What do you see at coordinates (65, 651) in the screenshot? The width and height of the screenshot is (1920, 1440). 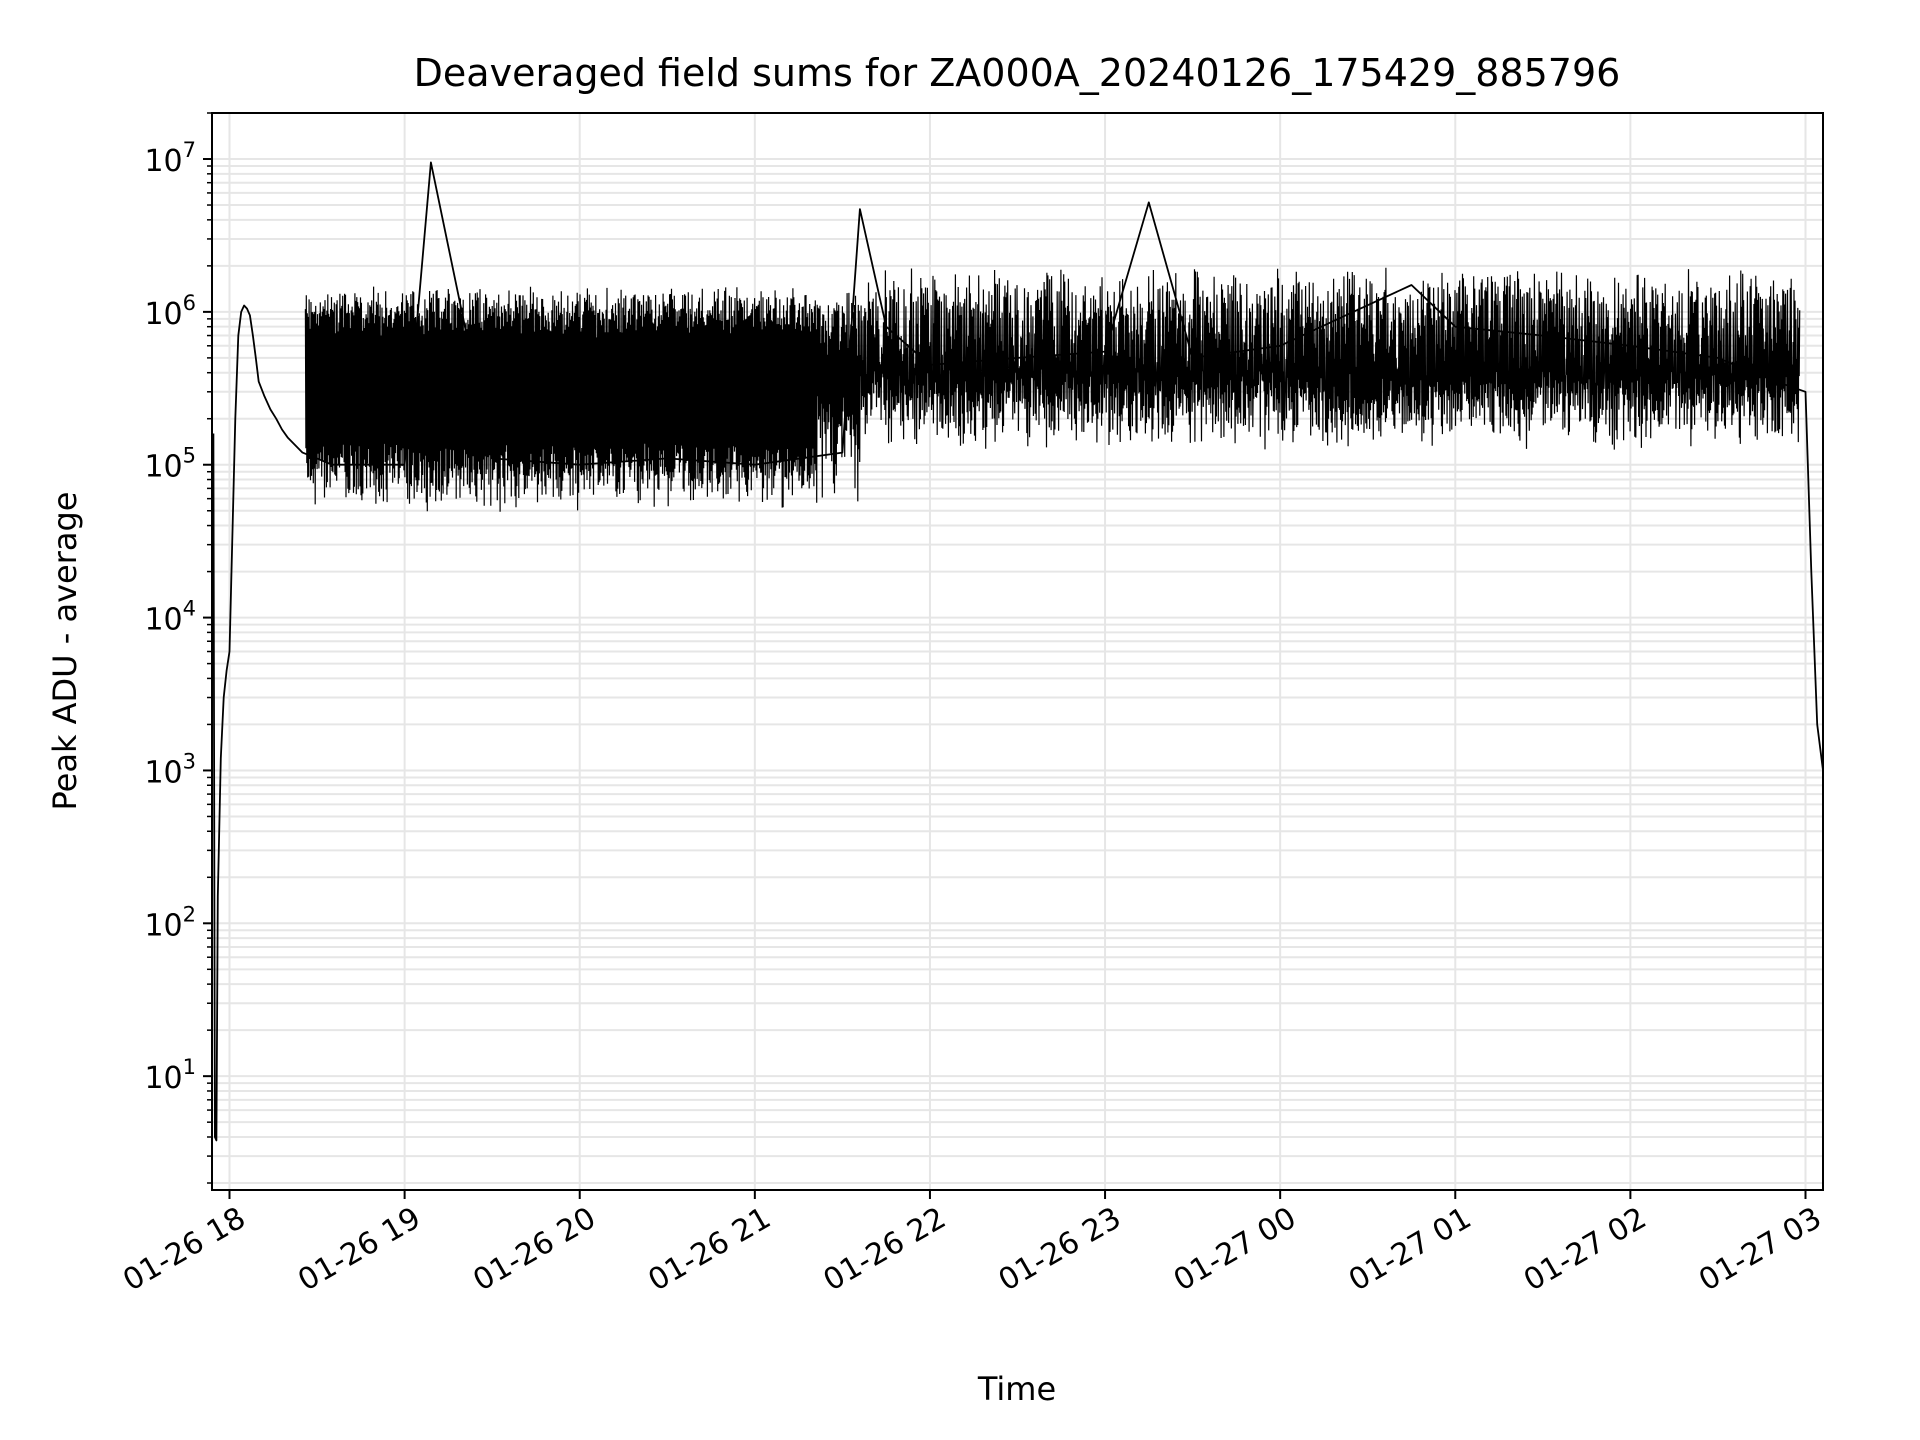 I see `y-axis-label: Peak ADU - average` at bounding box center [65, 651].